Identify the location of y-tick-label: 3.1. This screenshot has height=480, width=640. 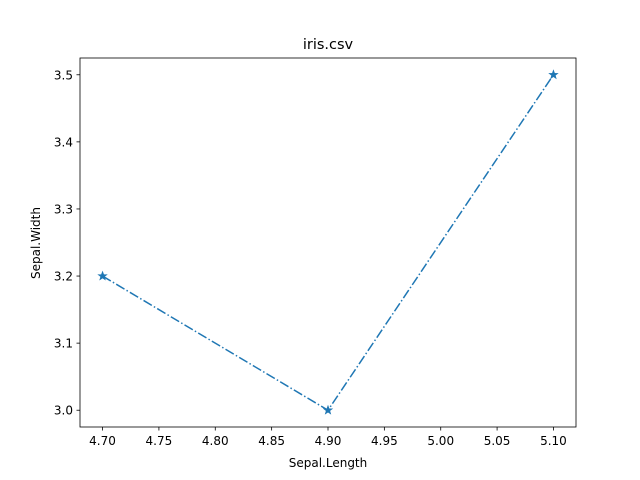
(63, 344).